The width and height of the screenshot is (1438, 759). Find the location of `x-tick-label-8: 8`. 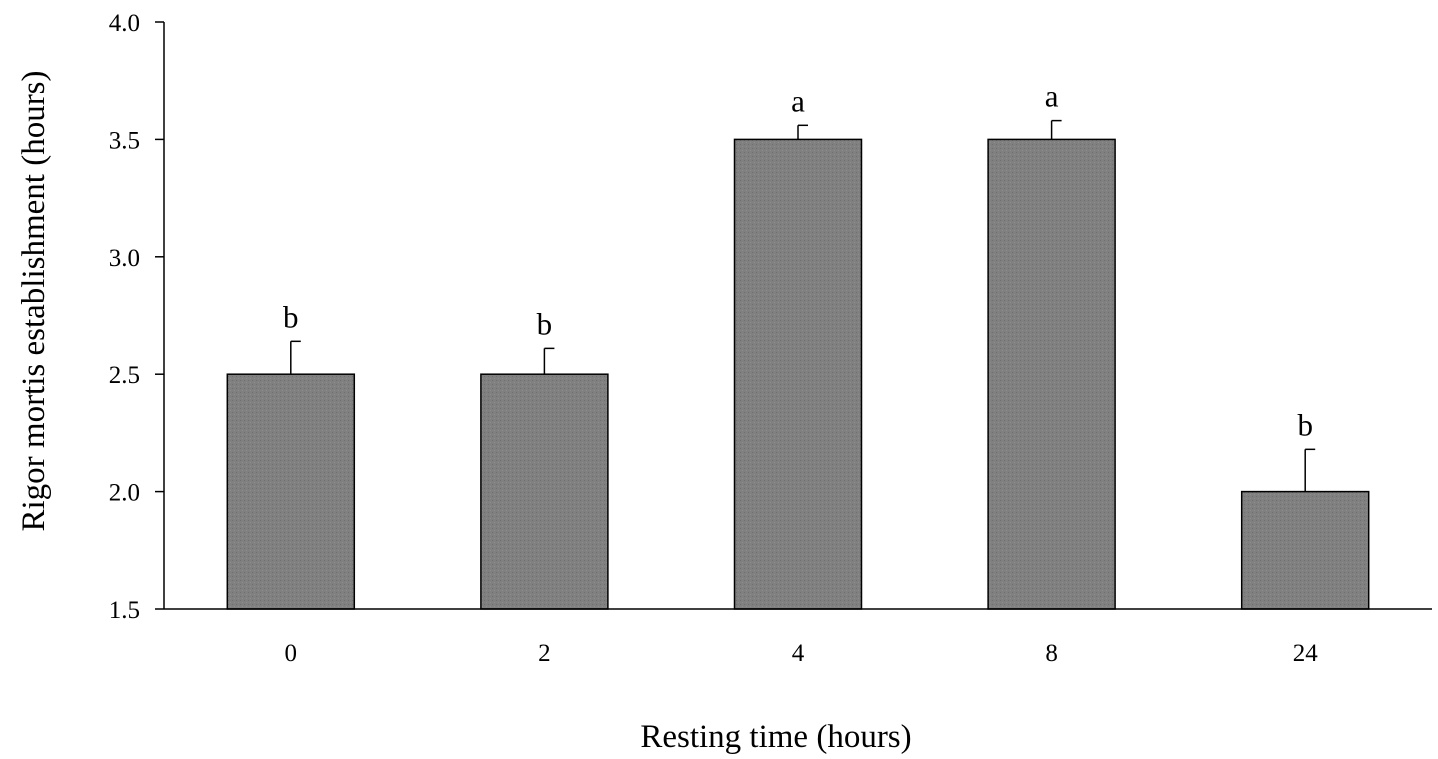

x-tick-label-8: 8 is located at coordinates (1051, 653).